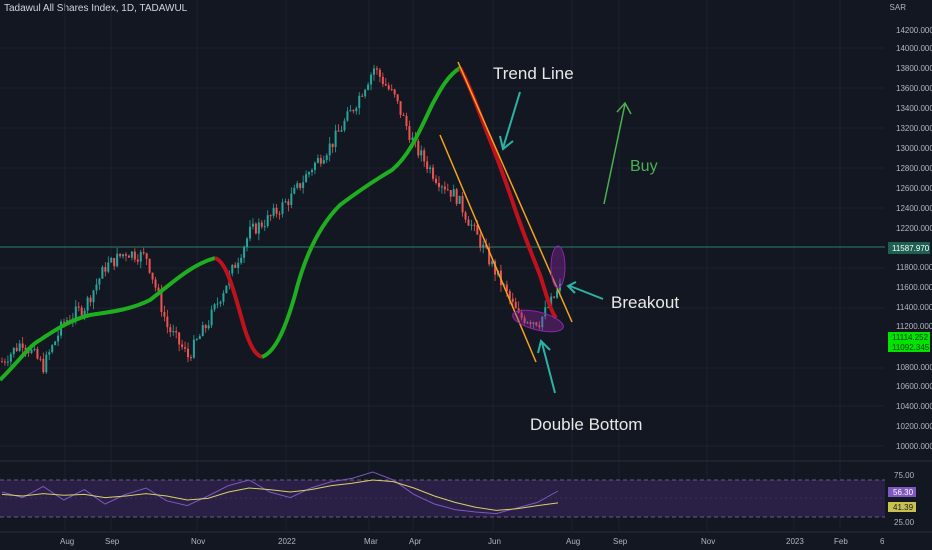  What do you see at coordinates (914, 228) in the screenshot?
I see `price-tick: 12200.000` at bounding box center [914, 228].